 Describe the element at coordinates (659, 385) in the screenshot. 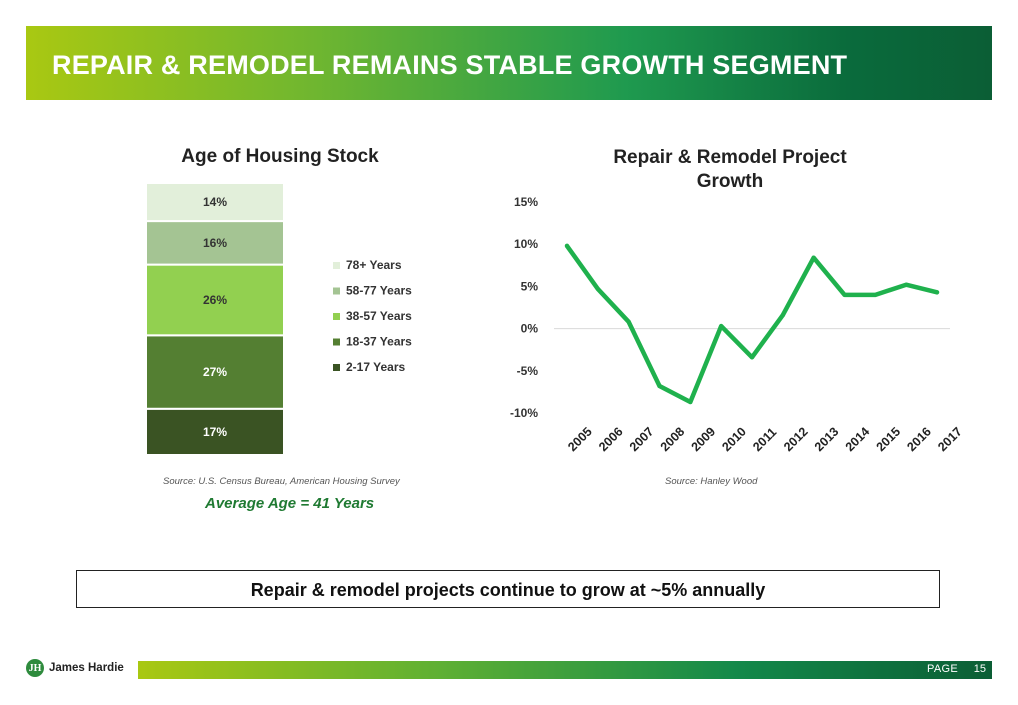

I see `growth-point-2008` at that location.